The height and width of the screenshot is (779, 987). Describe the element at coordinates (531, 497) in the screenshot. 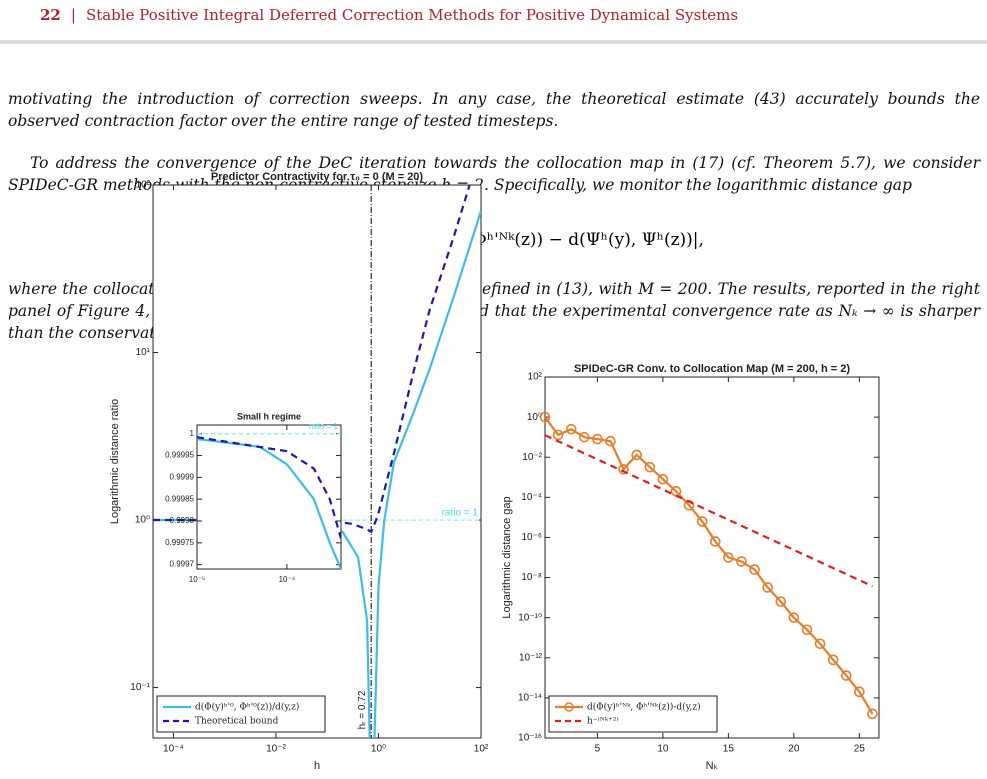

I see `y-tick-label: 10⁻⁴` at that location.